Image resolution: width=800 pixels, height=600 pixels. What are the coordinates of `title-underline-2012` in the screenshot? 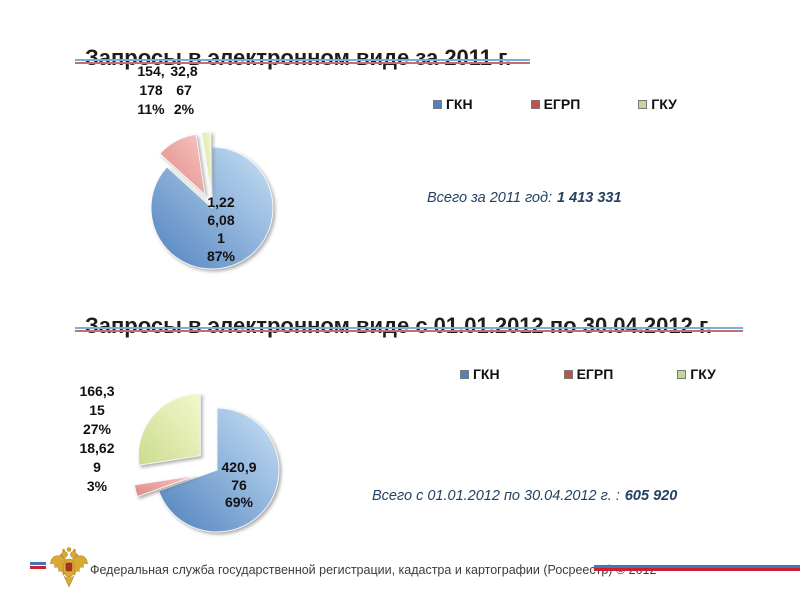 It's located at (409, 329).